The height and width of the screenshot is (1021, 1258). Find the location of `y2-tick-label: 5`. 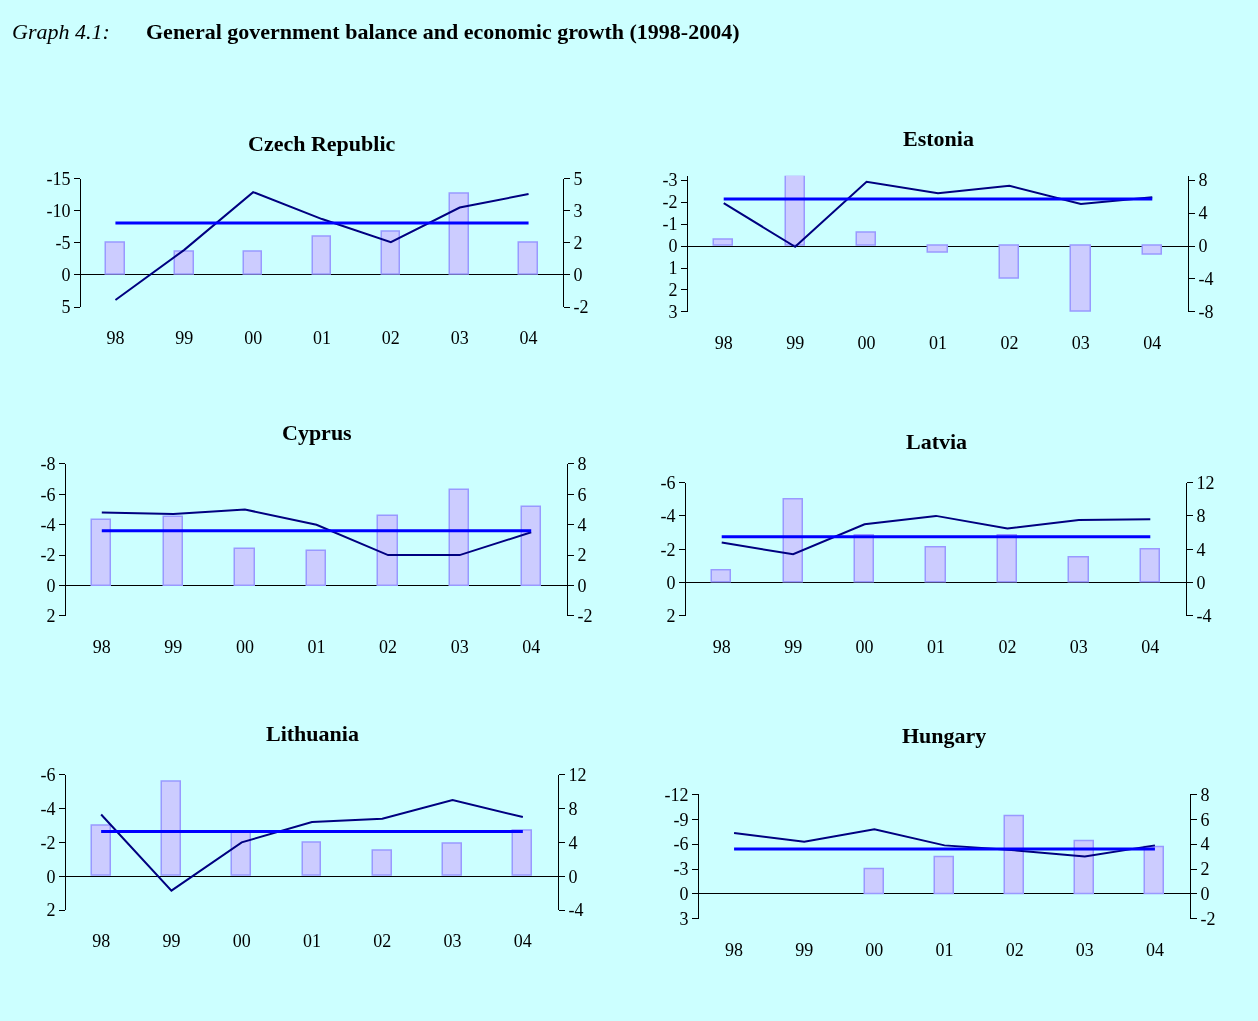

y2-tick-label: 5 is located at coordinates (578, 178).